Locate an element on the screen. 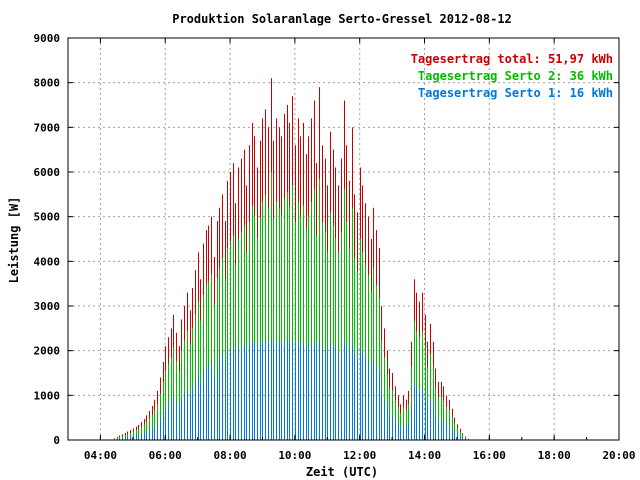 Image resolution: width=640 pixels, height=480 pixels. y-tick-label: 1000 is located at coordinates (47, 395).